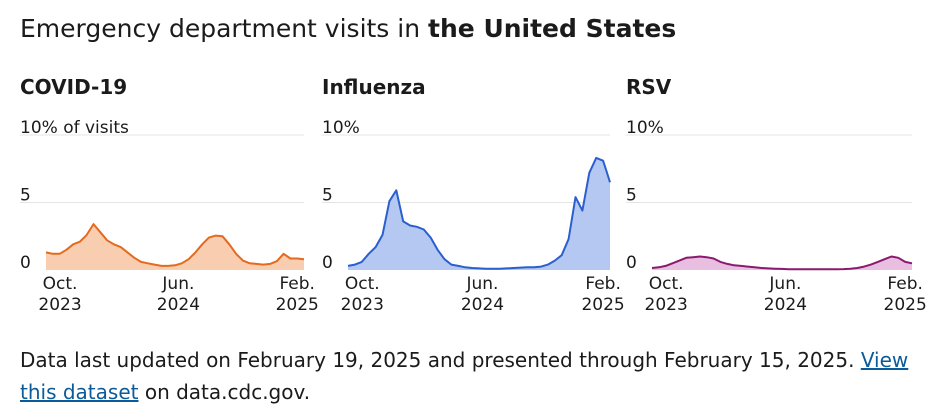 The height and width of the screenshot is (418, 936). What do you see at coordinates (649, 87) in the screenshot?
I see `rsv-chart-title: RSV` at bounding box center [649, 87].